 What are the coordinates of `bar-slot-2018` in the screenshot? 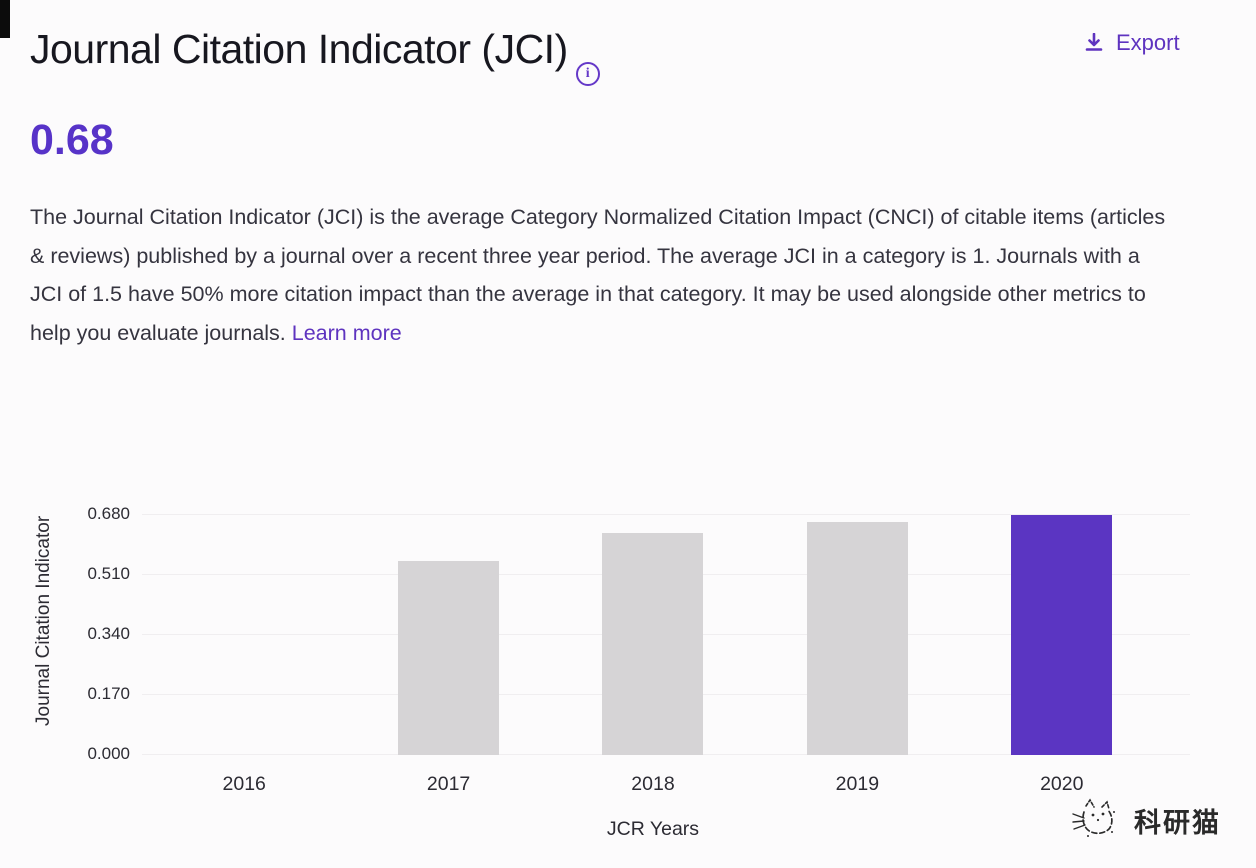 It's located at (653, 635).